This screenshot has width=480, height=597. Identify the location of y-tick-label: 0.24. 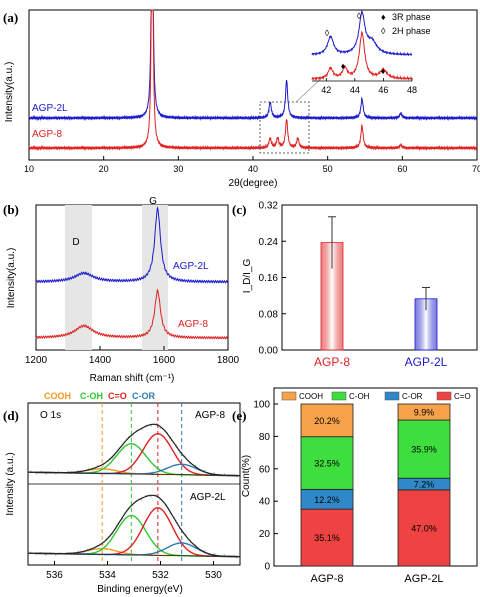
(269, 242).